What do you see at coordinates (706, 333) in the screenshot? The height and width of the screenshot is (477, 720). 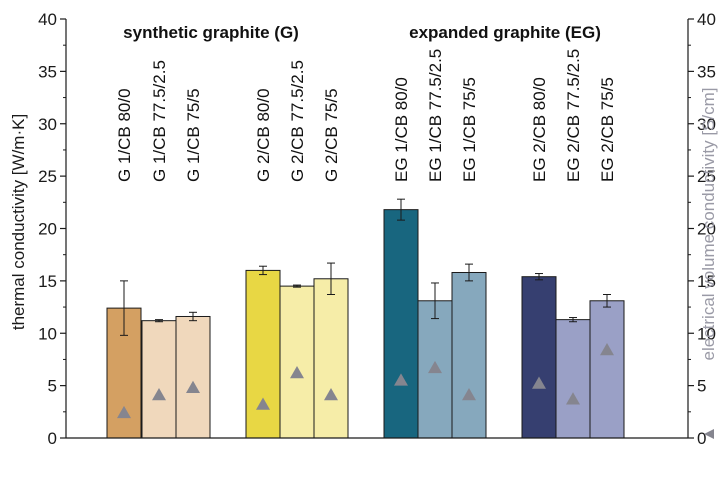 I see `y2-tick-label-10: 10` at bounding box center [706, 333].